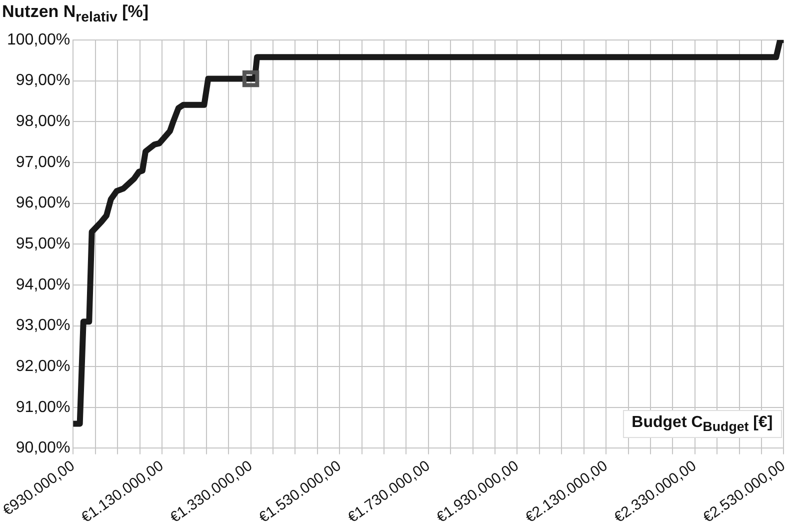 The height and width of the screenshot is (530, 797). What do you see at coordinates (75, 14) in the screenshot?
I see `chart-title: Nutzen N$_{relativ}$ [%]` at bounding box center [75, 14].